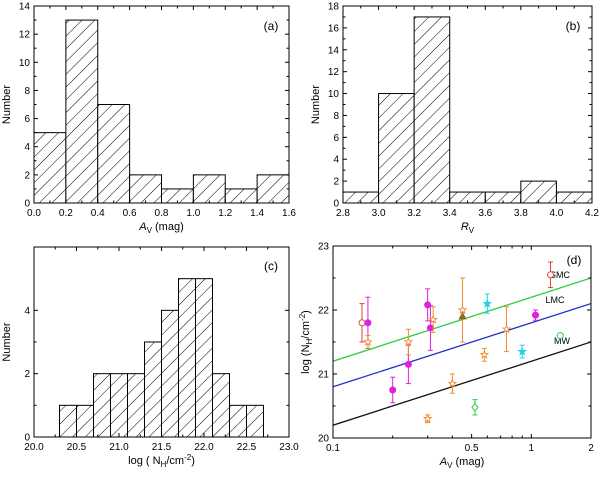  Describe the element at coordinates (472, 448) in the screenshot. I see `x-tick-label: 0.5` at that location.